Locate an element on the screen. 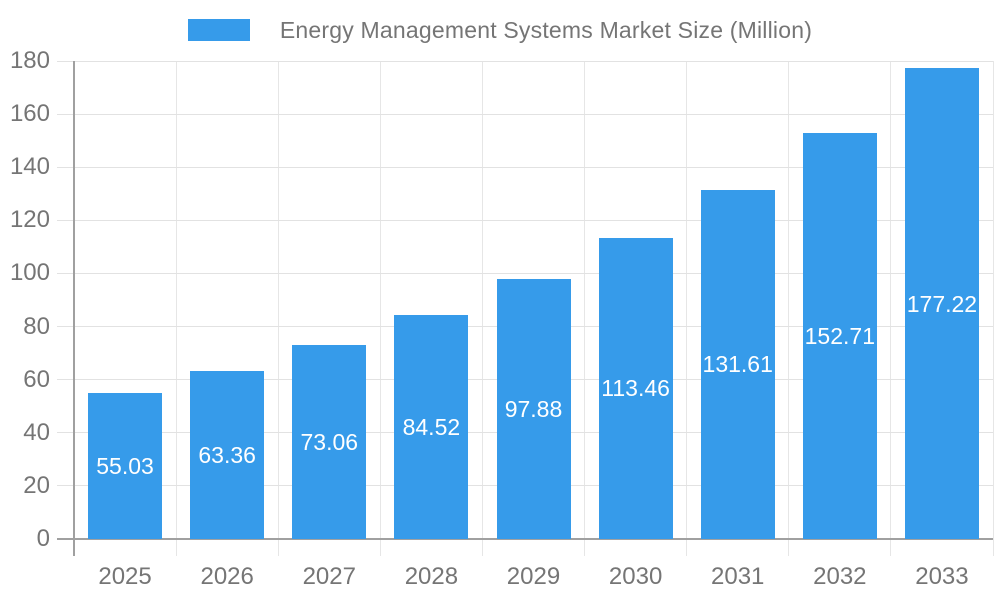  y-tick-label: 0 is located at coordinates (43, 538).